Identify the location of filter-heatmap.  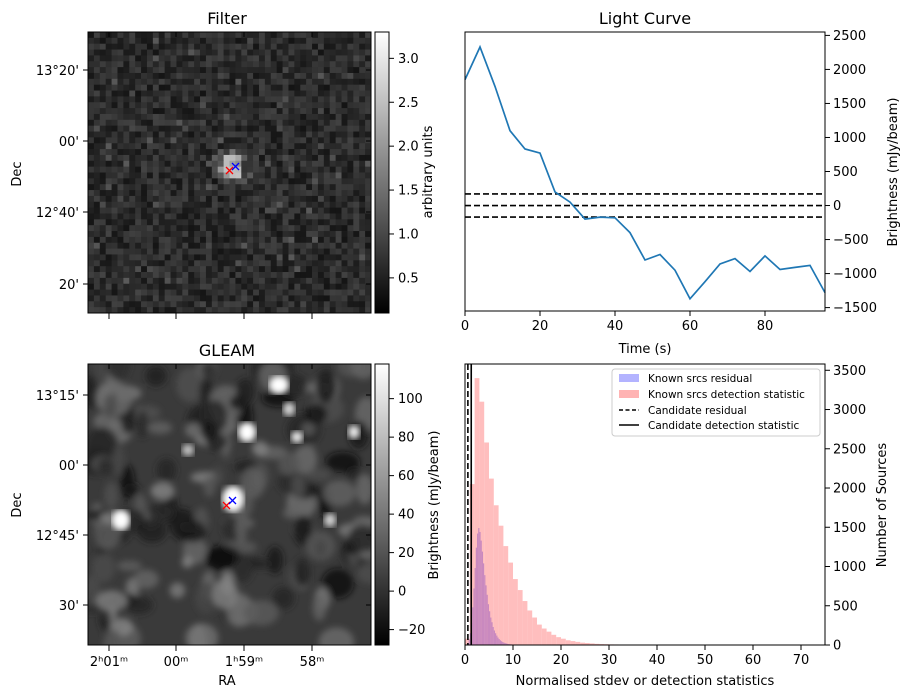
(230, 173).